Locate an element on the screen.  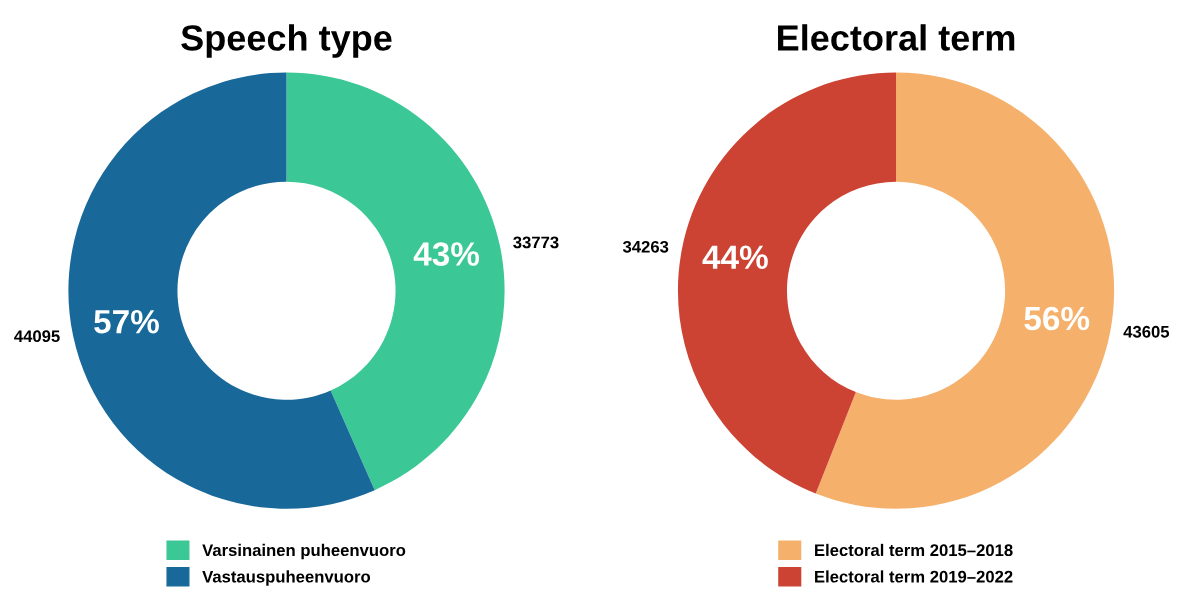
data-label: 34263 is located at coordinates (645, 246).